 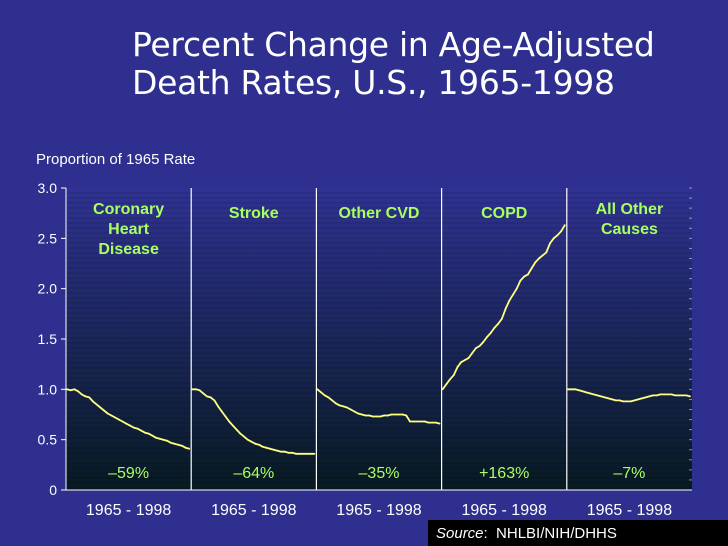 I want to click on panel-name-label: All Other, so click(x=630, y=209).